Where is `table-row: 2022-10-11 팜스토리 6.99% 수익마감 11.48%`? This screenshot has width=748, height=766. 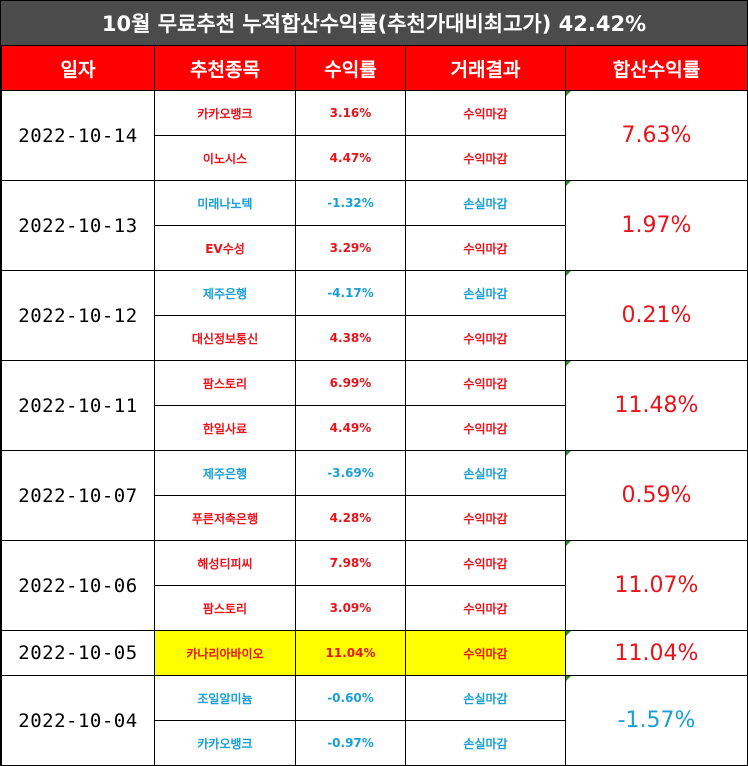 table-row: 2022-10-11 팜스토리 6.99% 수익마감 11.48% is located at coordinates (374, 405).